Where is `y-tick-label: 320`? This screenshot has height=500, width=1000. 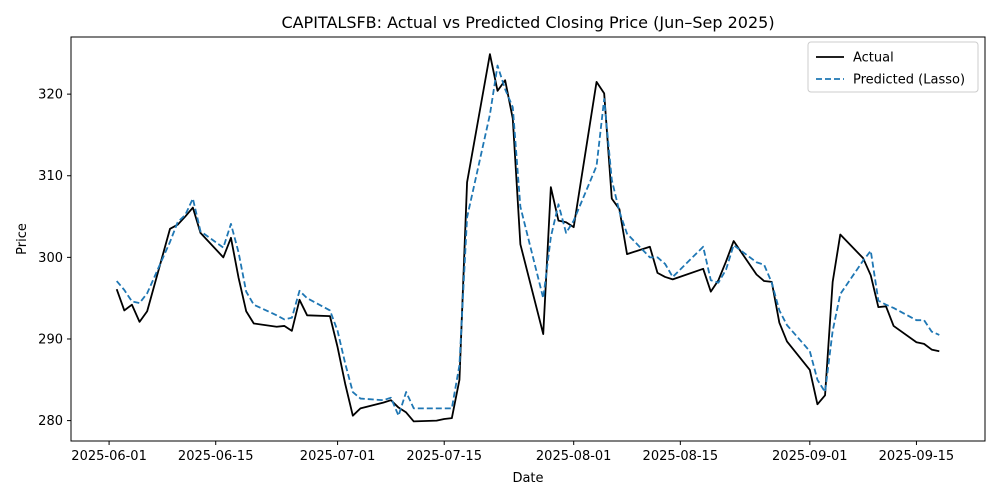
y-tick-label: 320 is located at coordinates (50, 95).